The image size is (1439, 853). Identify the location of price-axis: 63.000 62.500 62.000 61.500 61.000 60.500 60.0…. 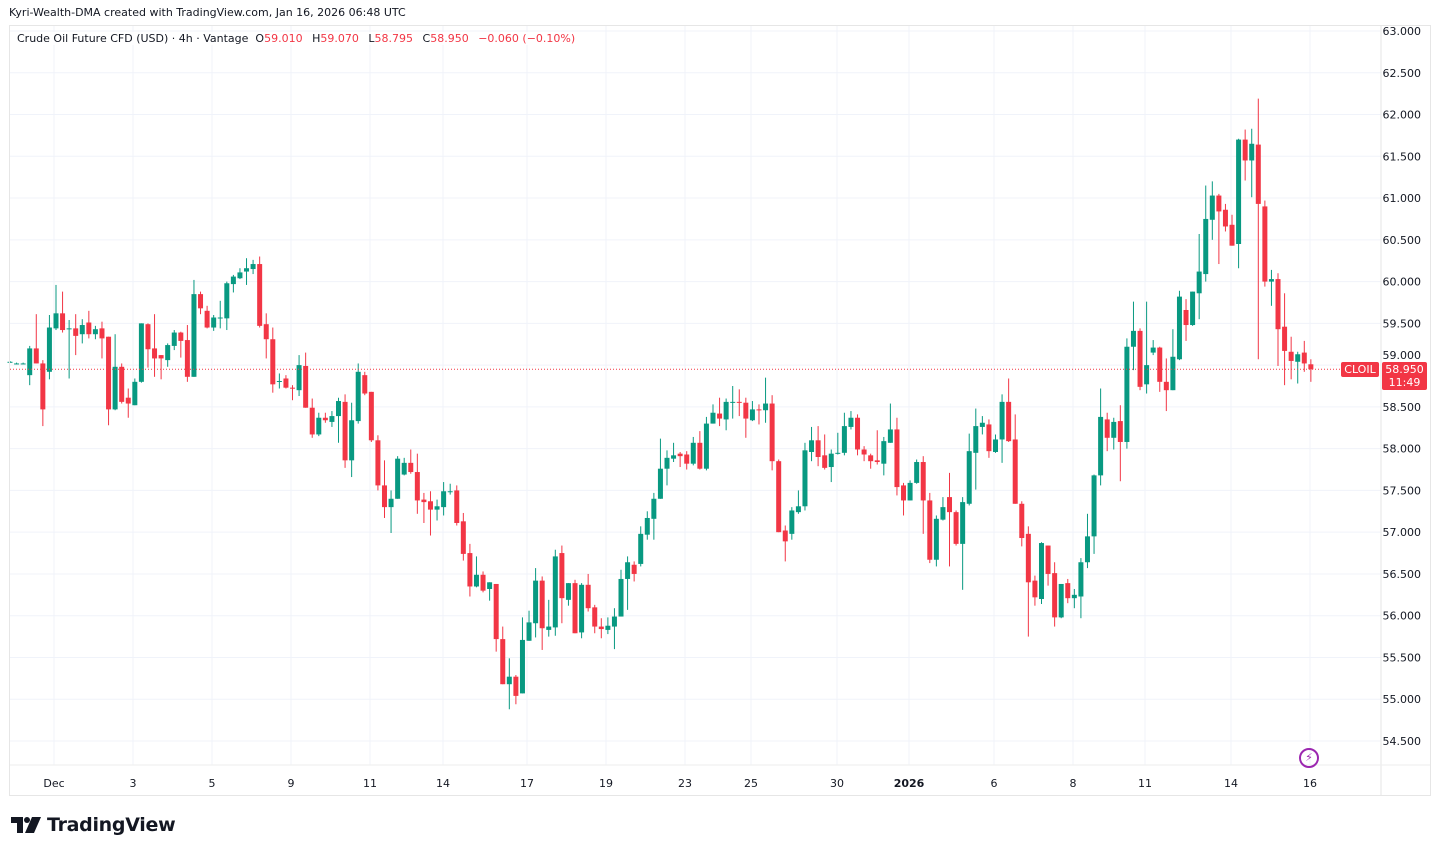
(1402, 386).